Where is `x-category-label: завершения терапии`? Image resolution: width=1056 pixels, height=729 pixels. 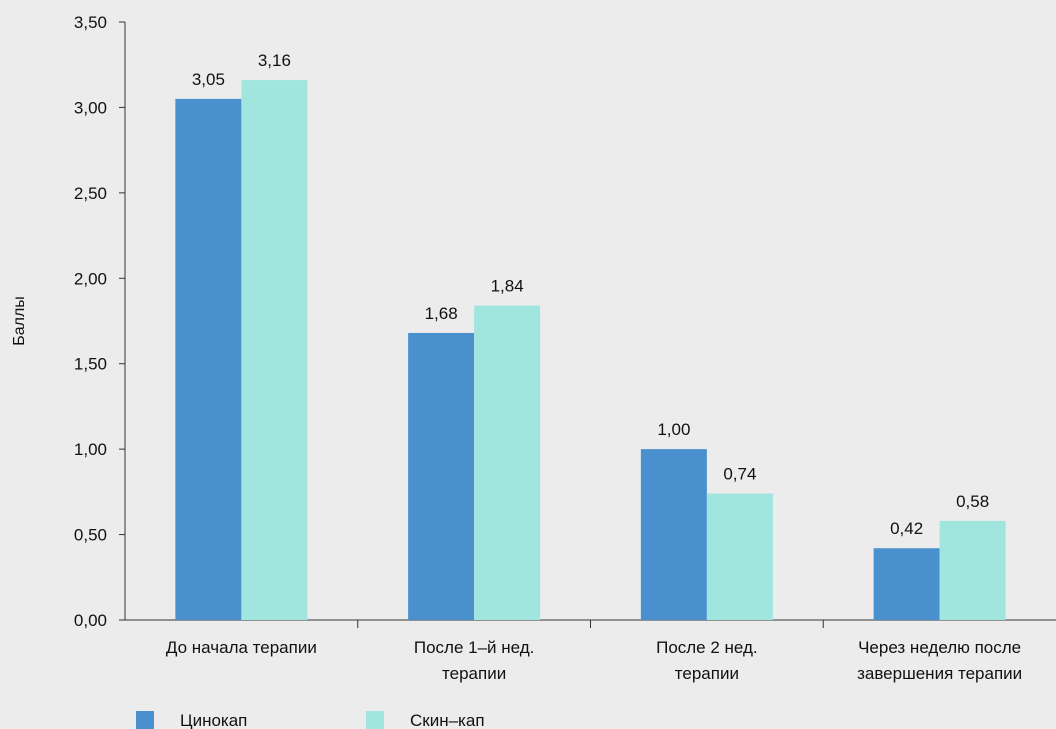
x-category-label: завершения терапии is located at coordinates (939, 673).